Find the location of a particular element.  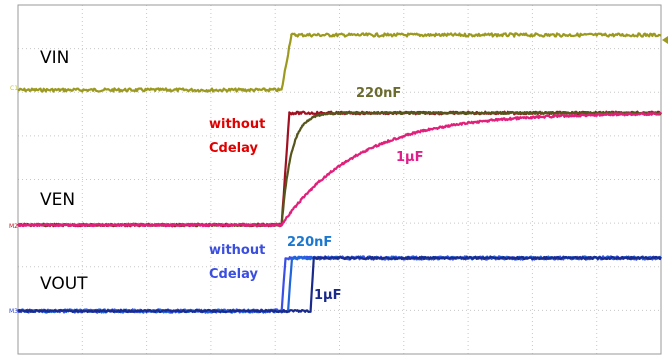

annotation-without-ven-line1: without is located at coordinates (237, 124).